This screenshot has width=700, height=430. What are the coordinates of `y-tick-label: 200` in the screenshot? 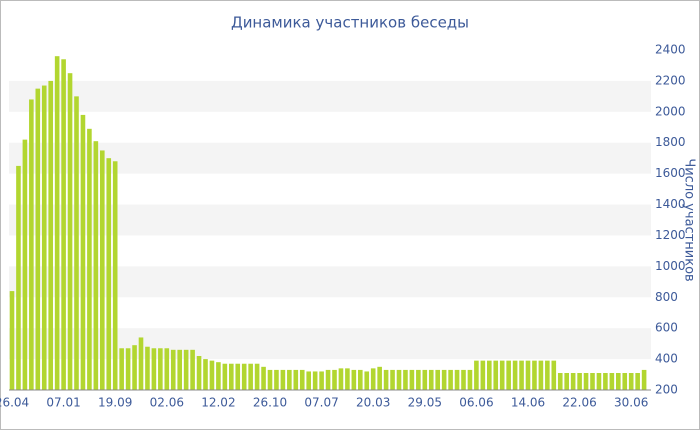 It's located at (666, 390).